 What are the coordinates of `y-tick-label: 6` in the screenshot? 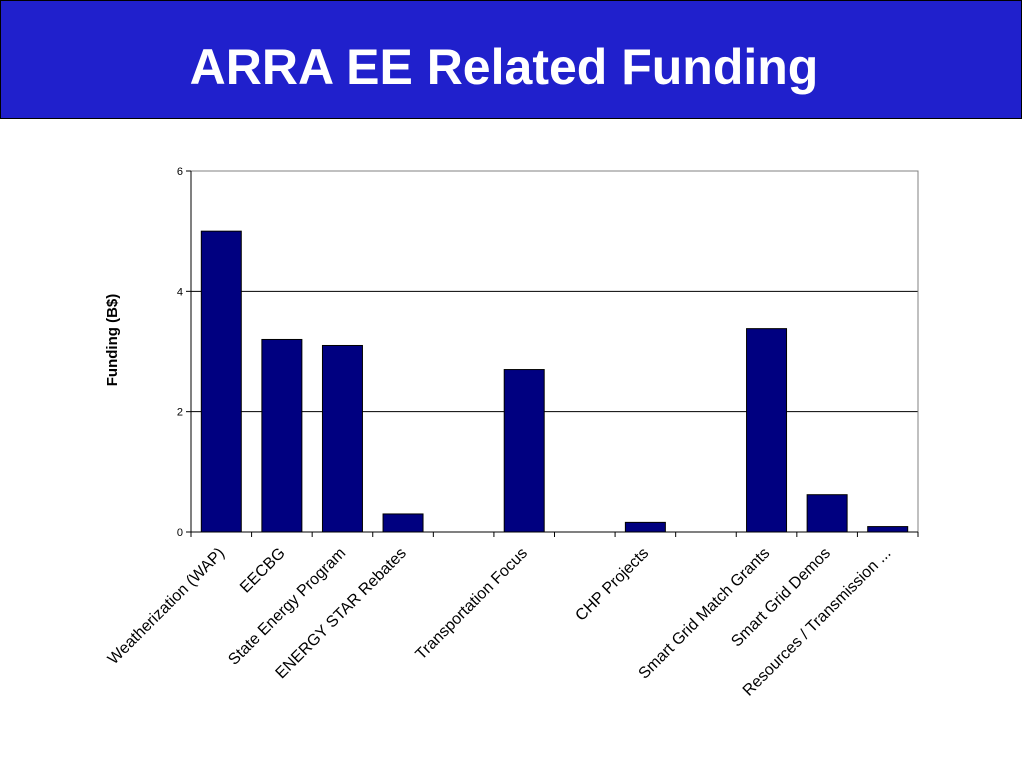 It's located at (180, 172).